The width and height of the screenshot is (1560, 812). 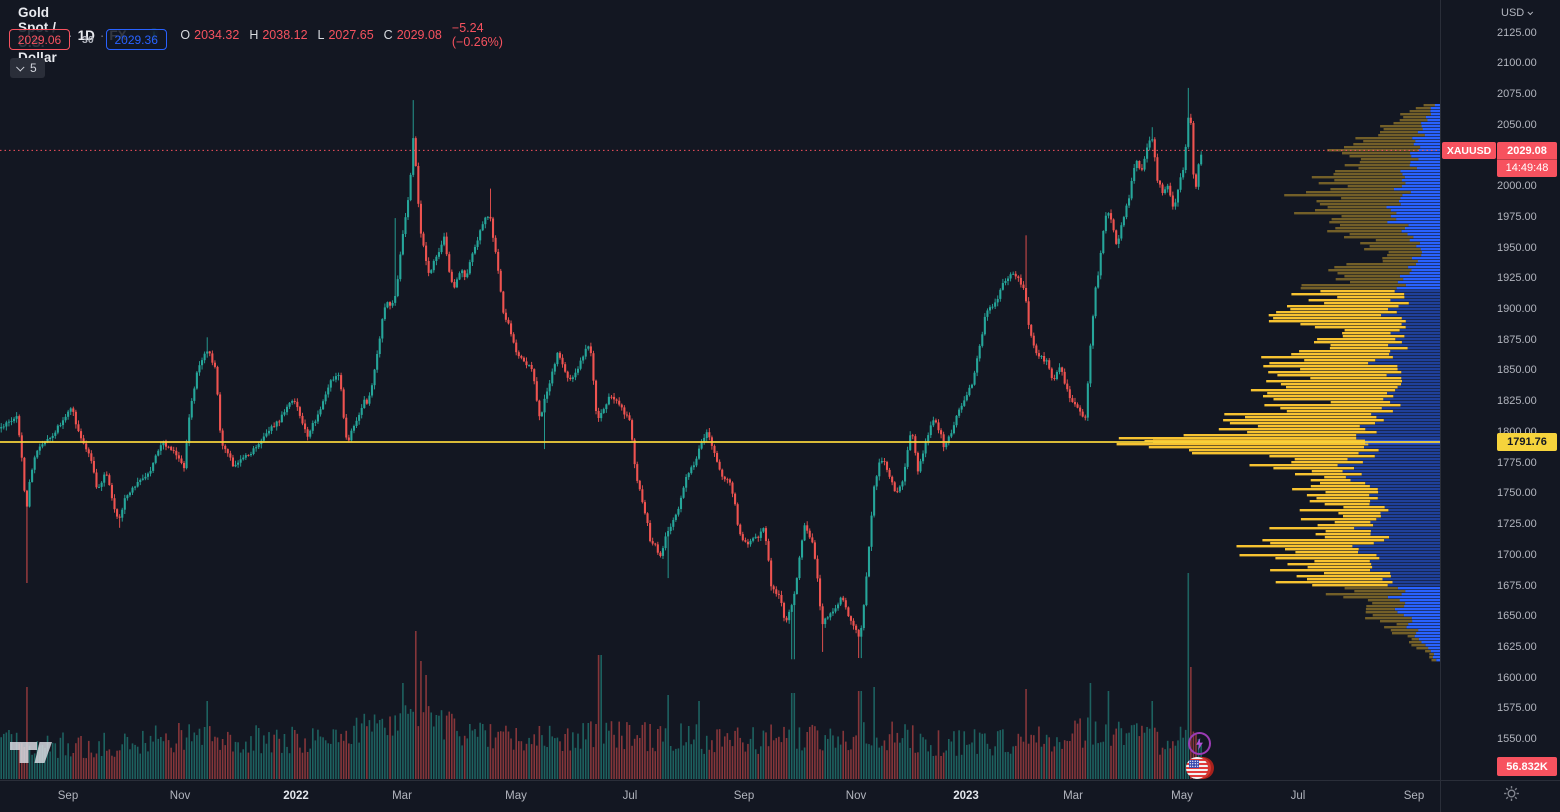 I want to click on price-tick: 2000.00, so click(x=1517, y=186).